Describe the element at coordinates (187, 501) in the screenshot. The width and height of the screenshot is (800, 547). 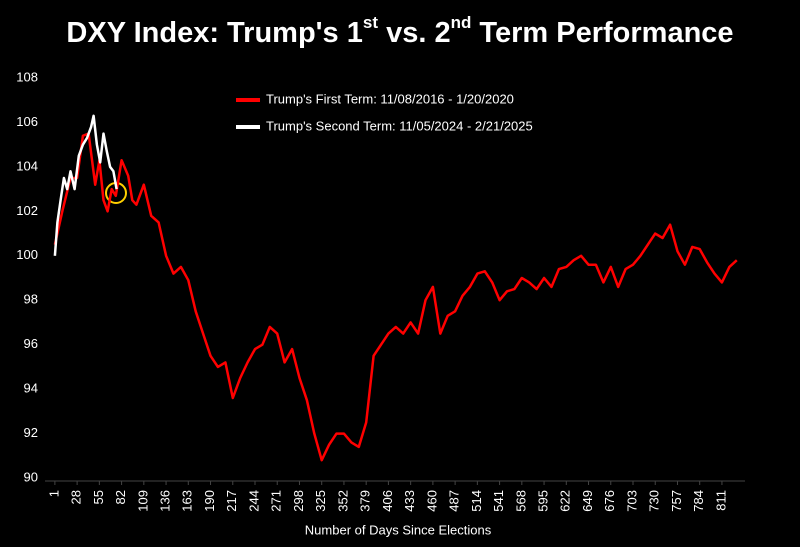
I see `x-tick-label: 163` at that location.